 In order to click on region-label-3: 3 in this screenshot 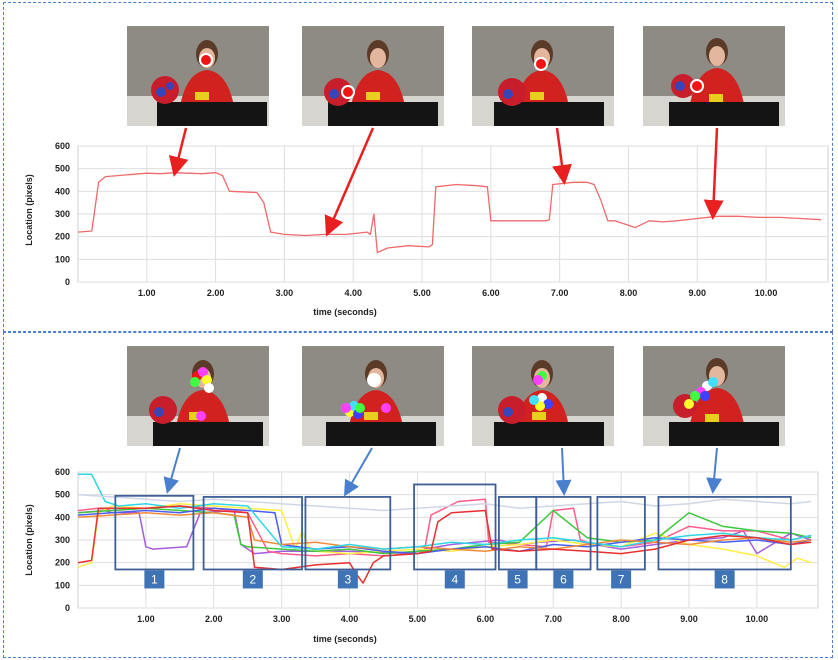, I will do `click(348, 579)`.